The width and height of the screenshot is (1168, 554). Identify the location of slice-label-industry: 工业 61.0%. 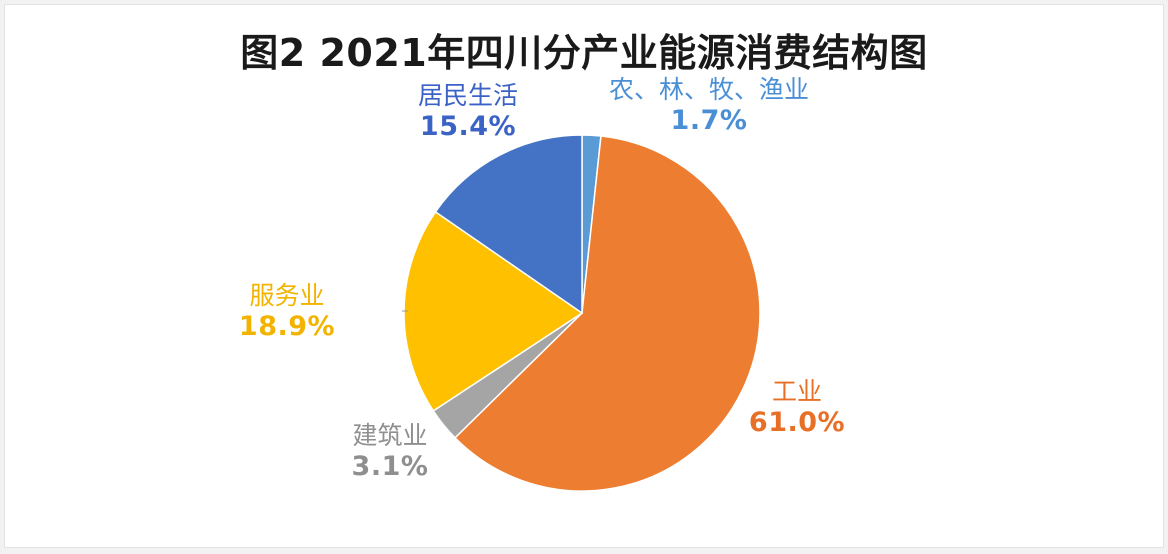
(797, 407).